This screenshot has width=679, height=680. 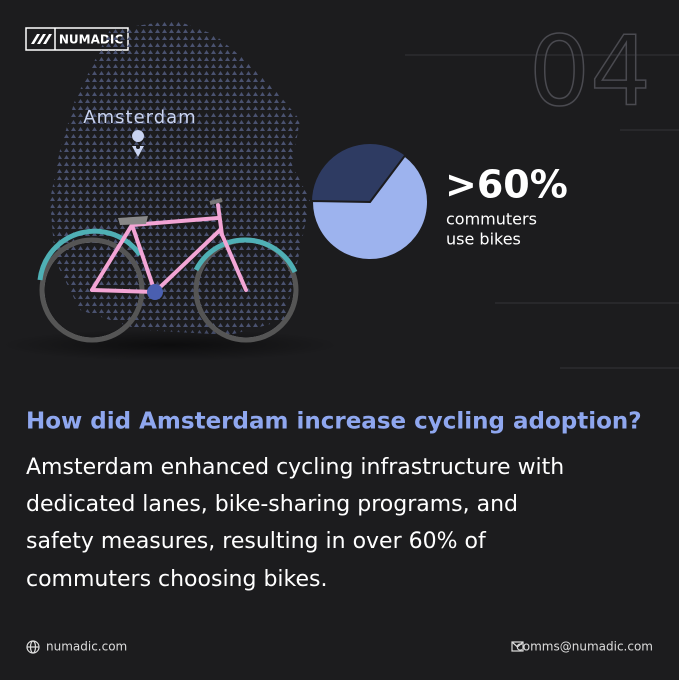 What do you see at coordinates (139, 117) in the screenshot?
I see `city-label: Amsterdam` at bounding box center [139, 117].